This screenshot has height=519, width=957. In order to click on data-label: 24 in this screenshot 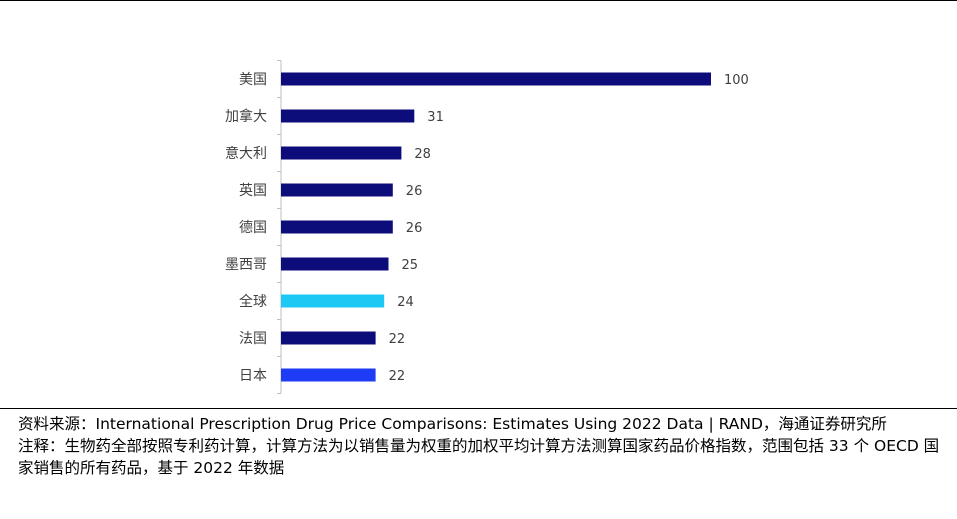, I will do `click(405, 302)`.